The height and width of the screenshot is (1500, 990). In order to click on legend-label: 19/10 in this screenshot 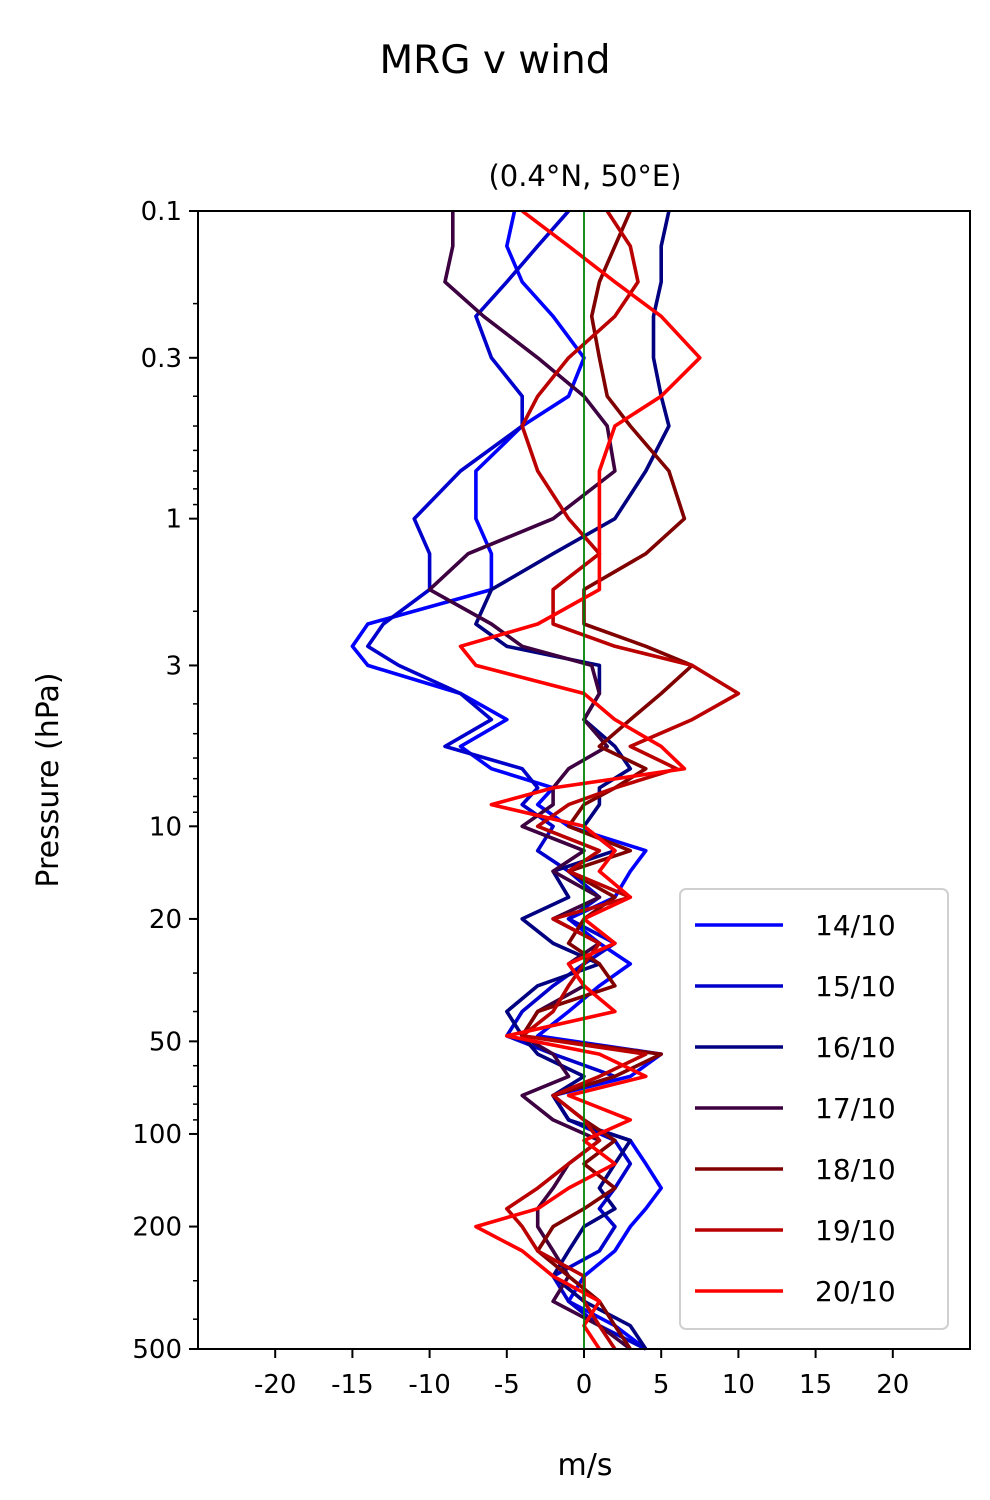, I will do `click(855, 1230)`.